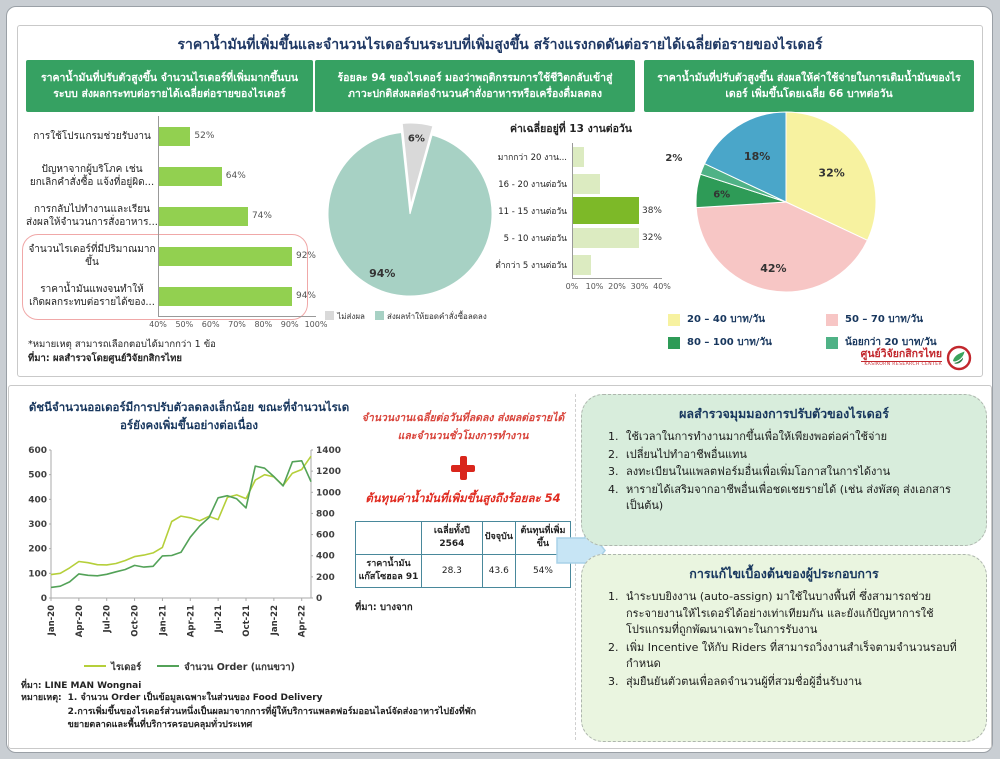 The height and width of the screenshot is (759, 1000). I want to click on logo-name: ศูนย์วิจัยกสิกรไทย, so click(901, 355).